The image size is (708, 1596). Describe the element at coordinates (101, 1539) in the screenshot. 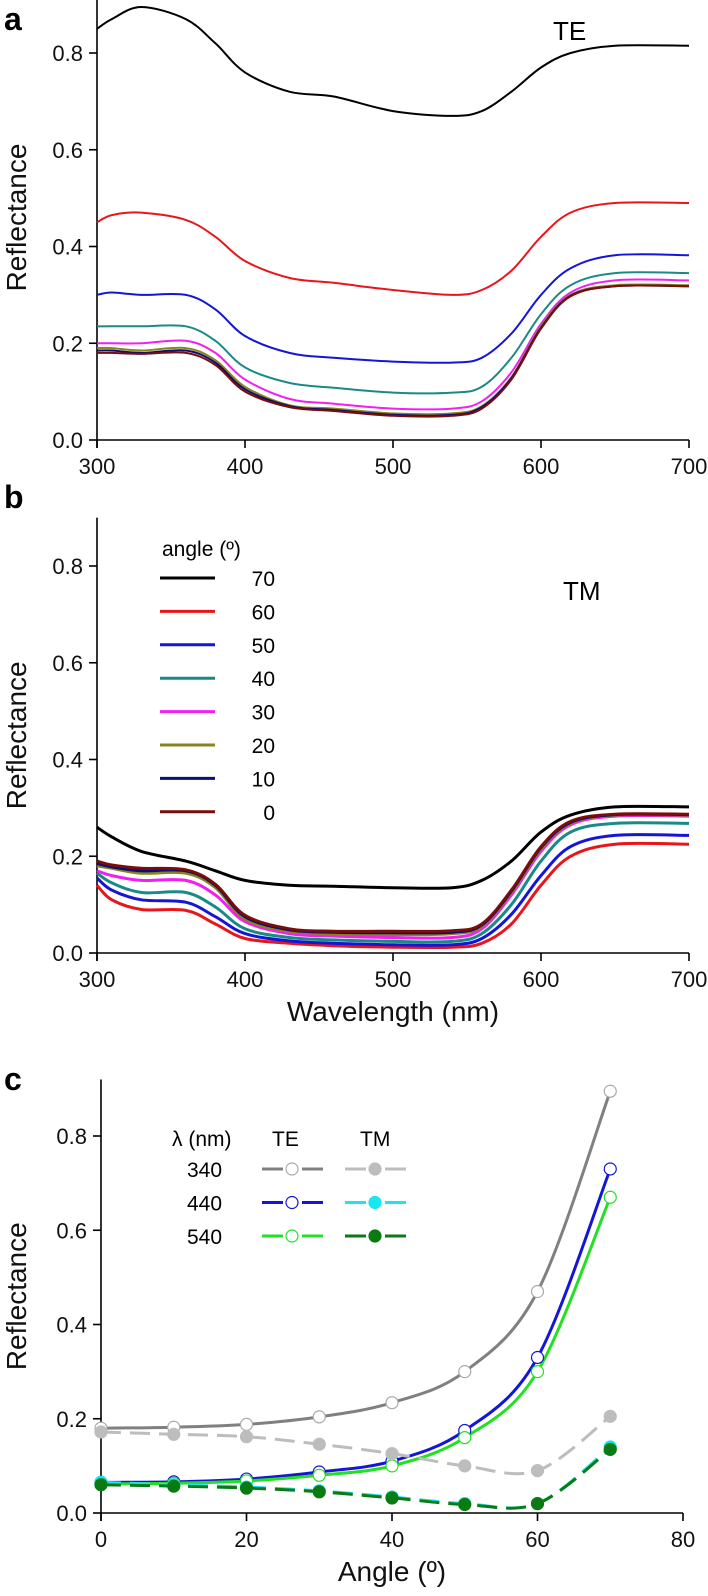

I see `x-tick-label: 0` at that location.